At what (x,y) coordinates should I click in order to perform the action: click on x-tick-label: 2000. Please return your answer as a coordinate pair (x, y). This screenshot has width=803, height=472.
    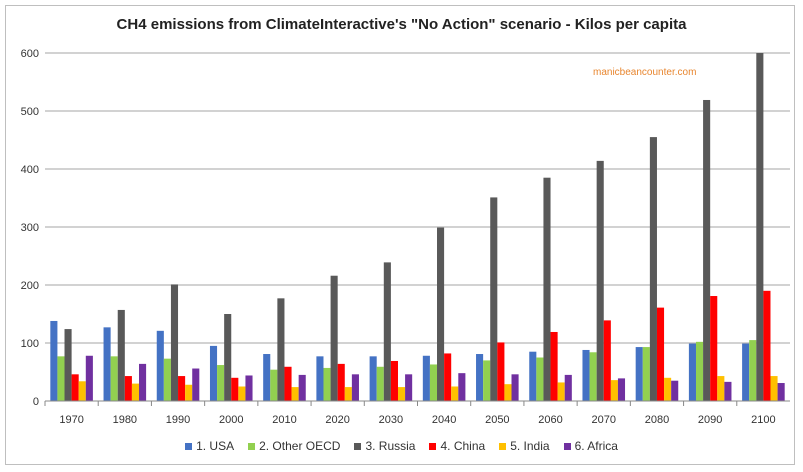
    Looking at the image, I should click on (231, 420).